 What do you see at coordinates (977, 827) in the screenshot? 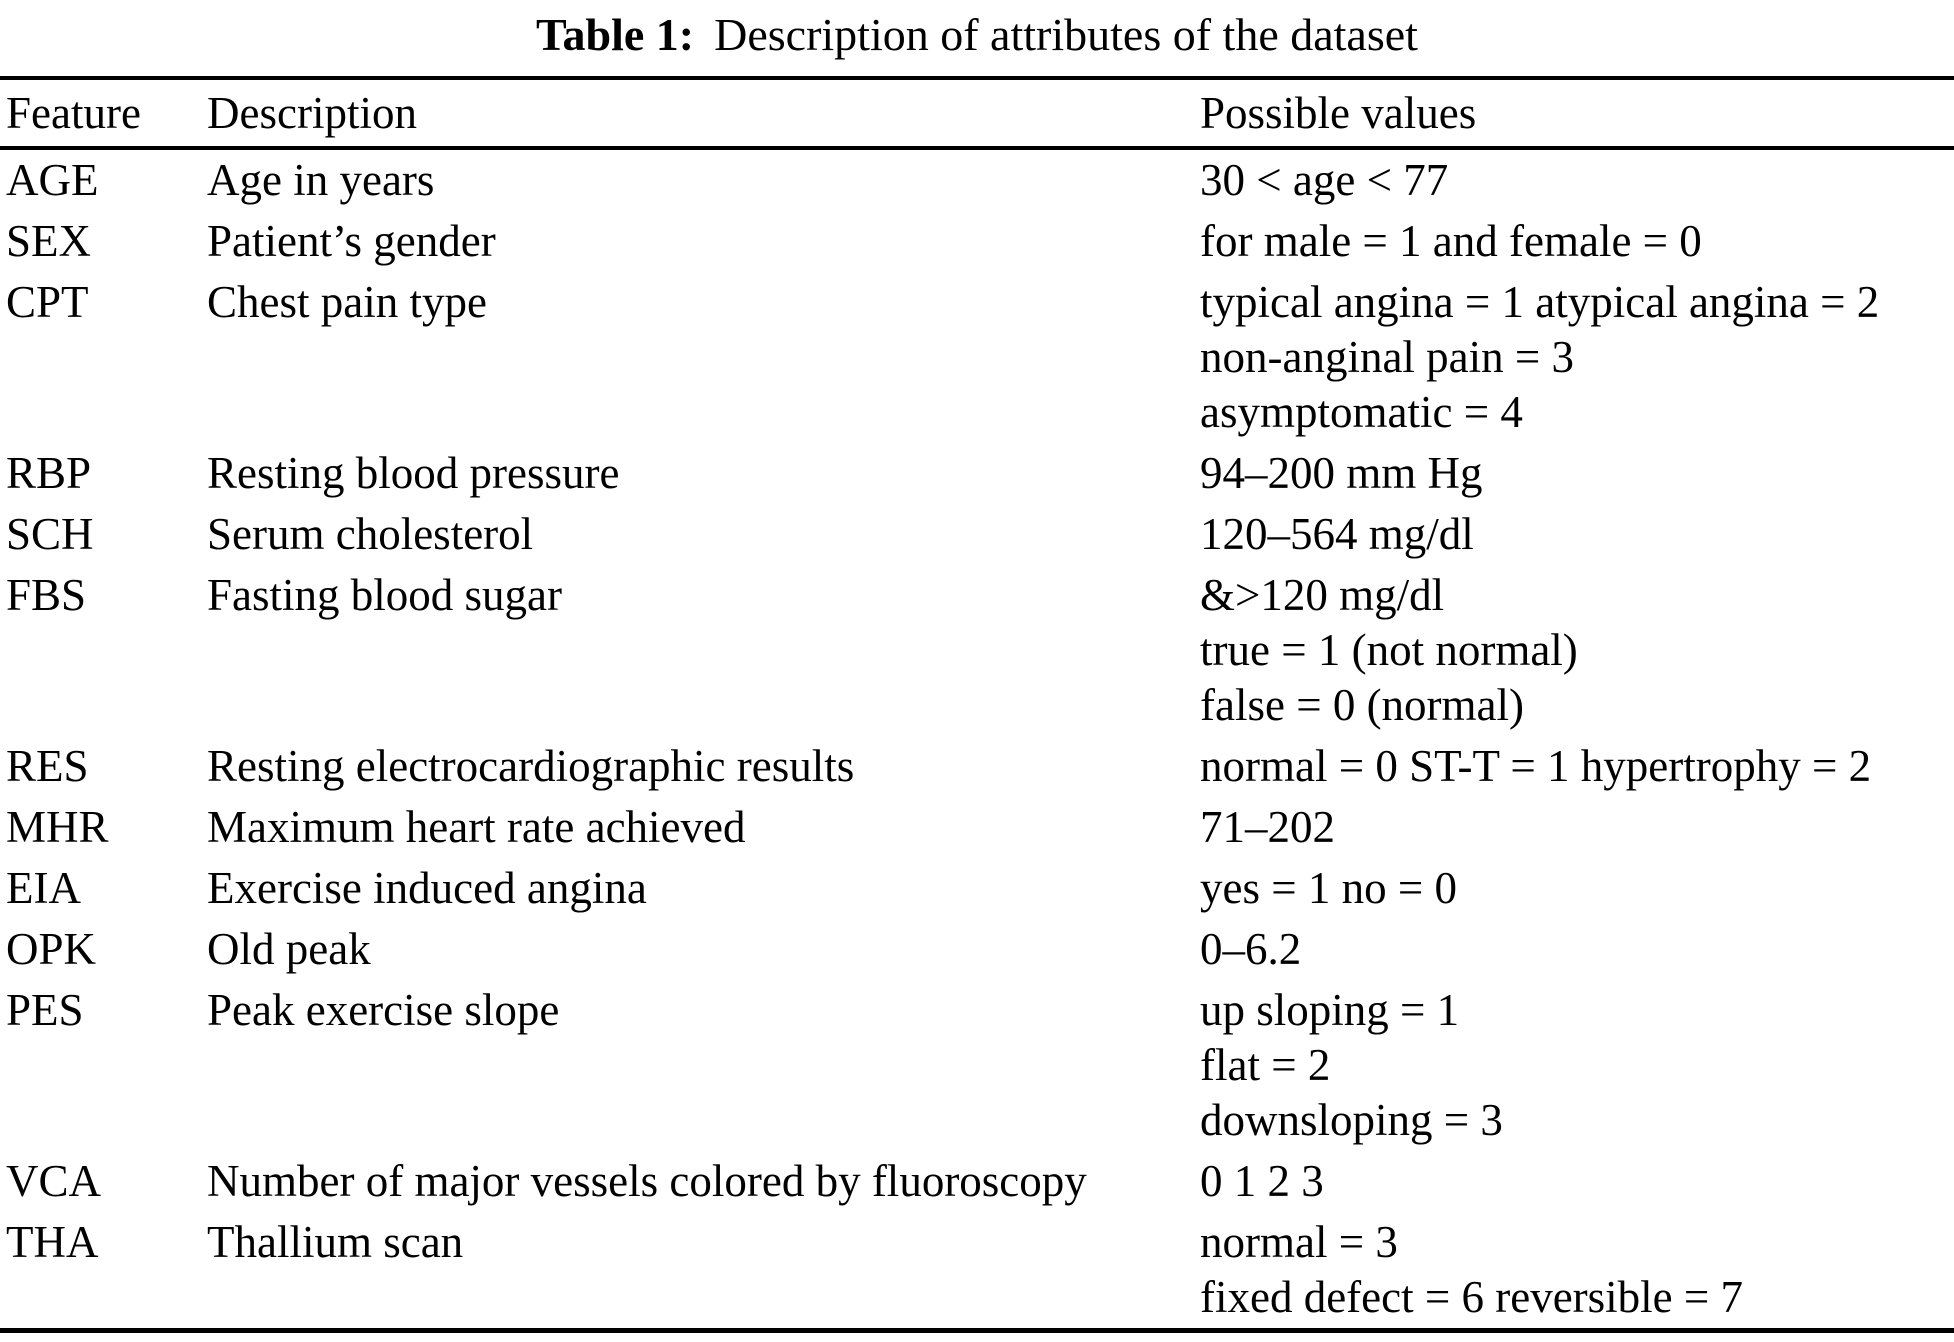
I see `table-row-mhr: MHR Maximum heart rate achieved 71–202` at bounding box center [977, 827].